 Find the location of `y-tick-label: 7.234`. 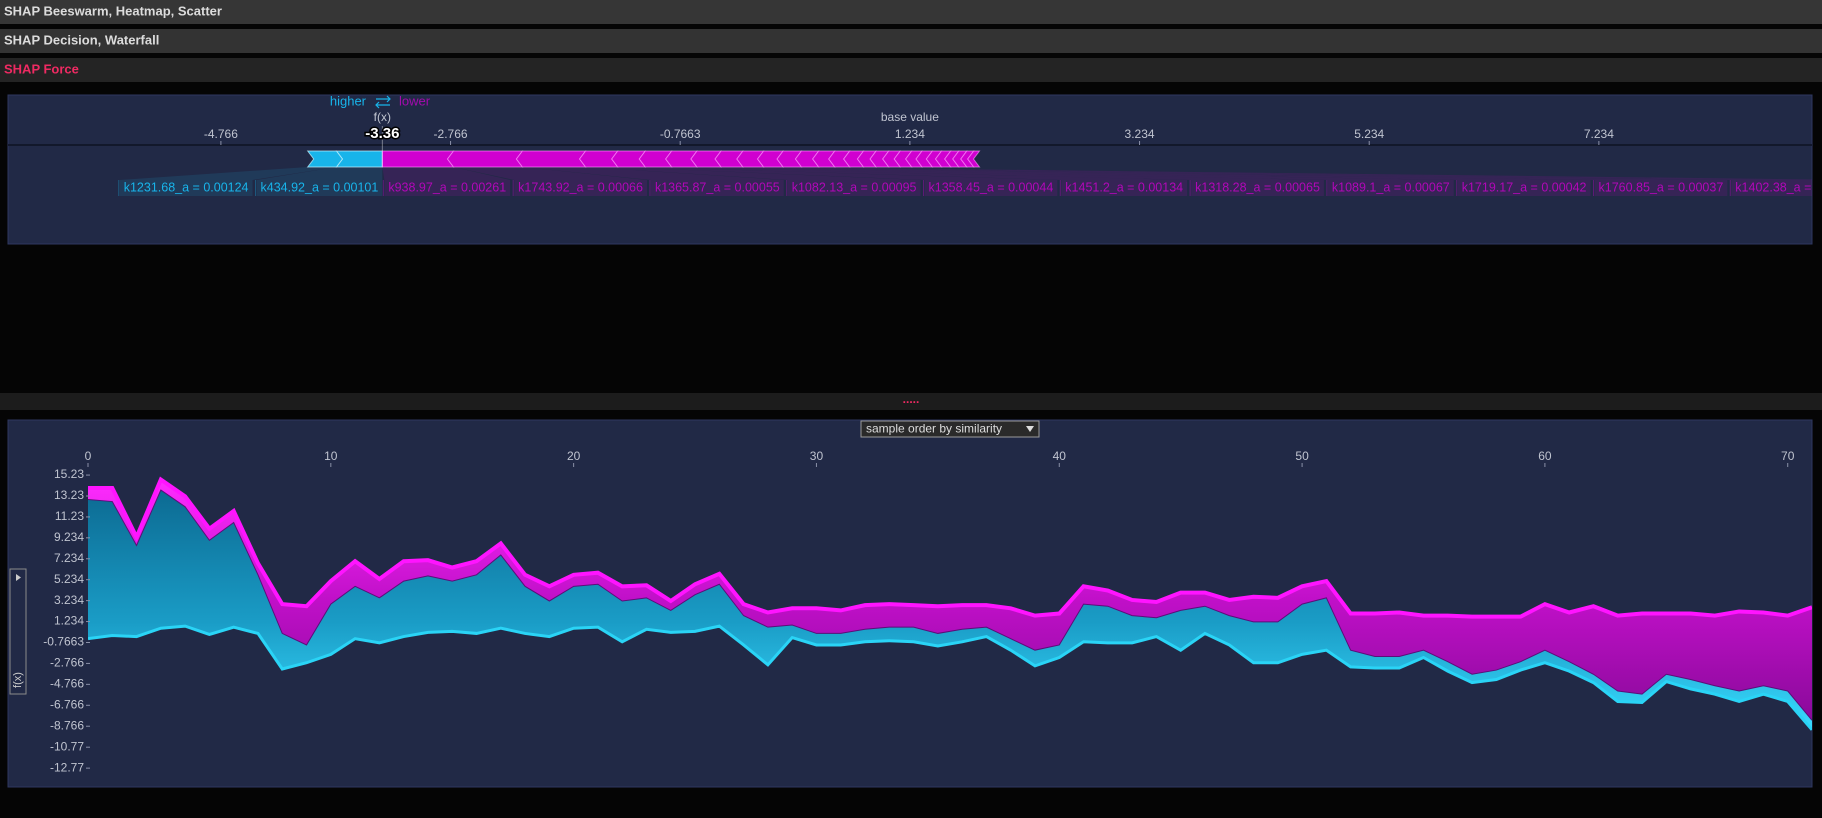

y-tick-label: 7.234 is located at coordinates (69, 558).